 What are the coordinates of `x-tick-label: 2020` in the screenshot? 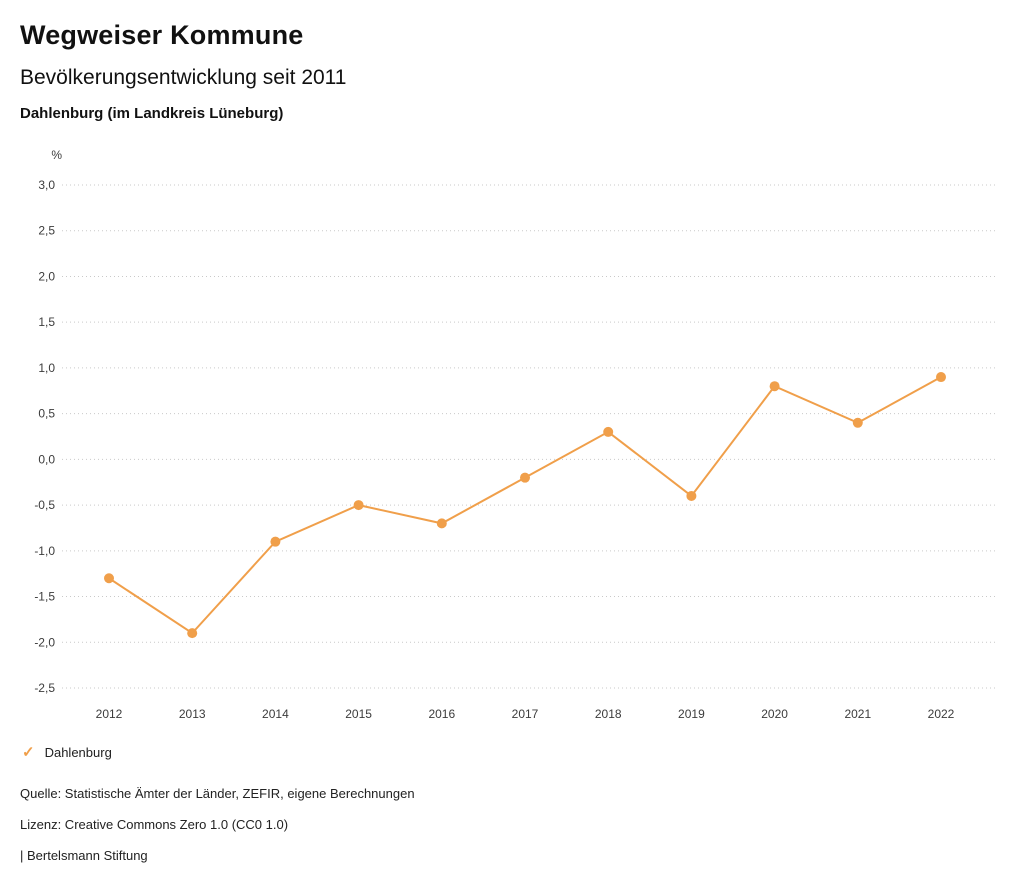 It's located at (774, 714).